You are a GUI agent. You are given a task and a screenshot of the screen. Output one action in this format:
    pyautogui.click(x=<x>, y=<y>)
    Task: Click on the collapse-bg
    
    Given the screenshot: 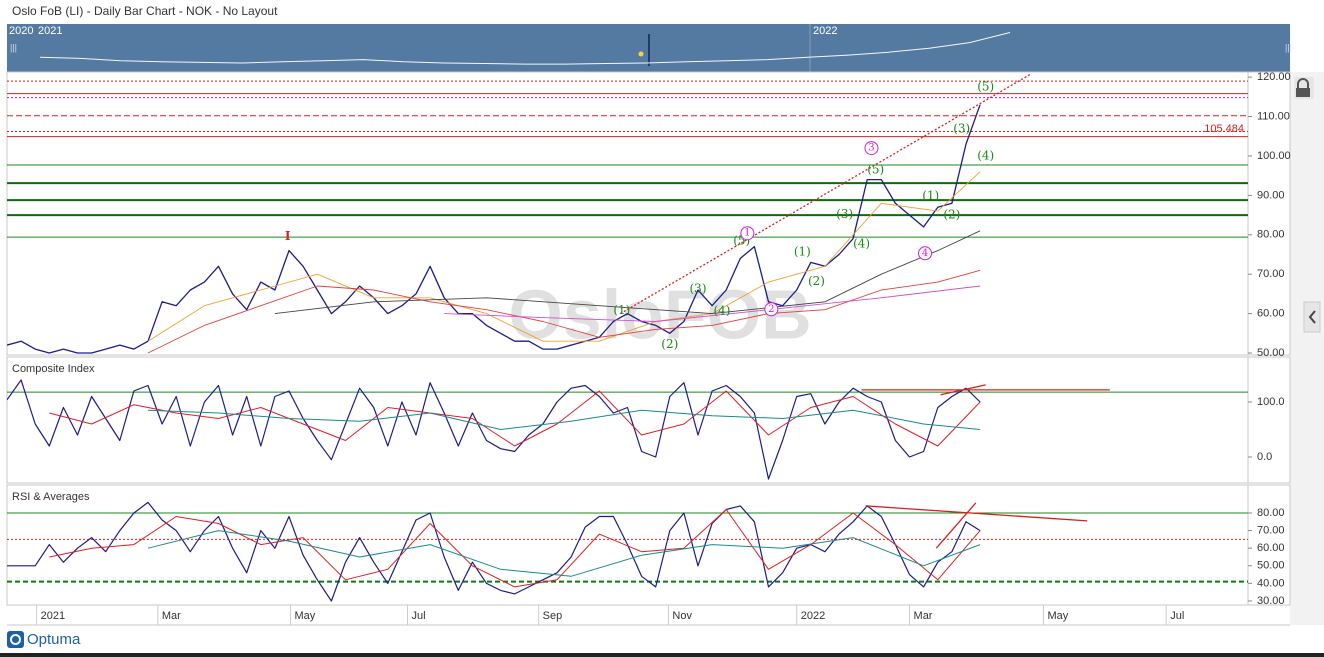 What is the action you would take?
    pyautogui.click(x=1312, y=317)
    